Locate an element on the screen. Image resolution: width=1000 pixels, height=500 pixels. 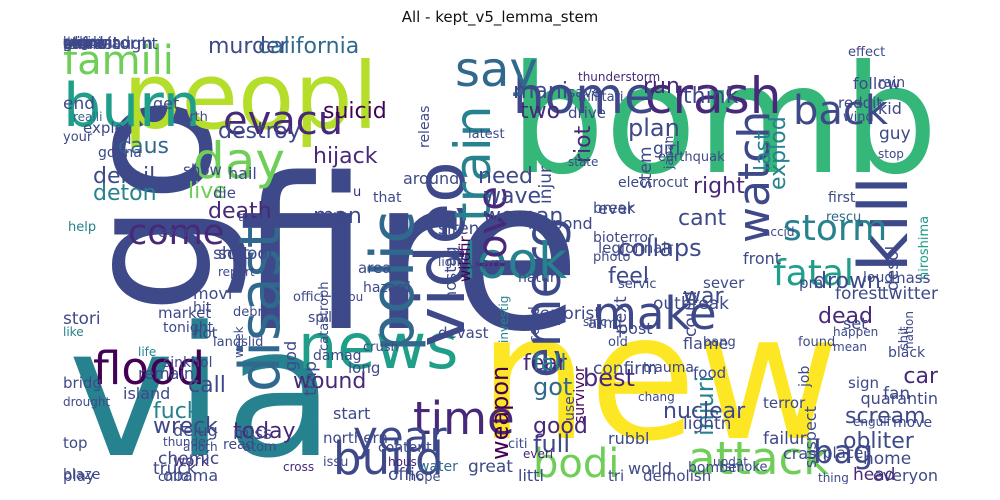
cloud-word: fuck is located at coordinates (176, 411).